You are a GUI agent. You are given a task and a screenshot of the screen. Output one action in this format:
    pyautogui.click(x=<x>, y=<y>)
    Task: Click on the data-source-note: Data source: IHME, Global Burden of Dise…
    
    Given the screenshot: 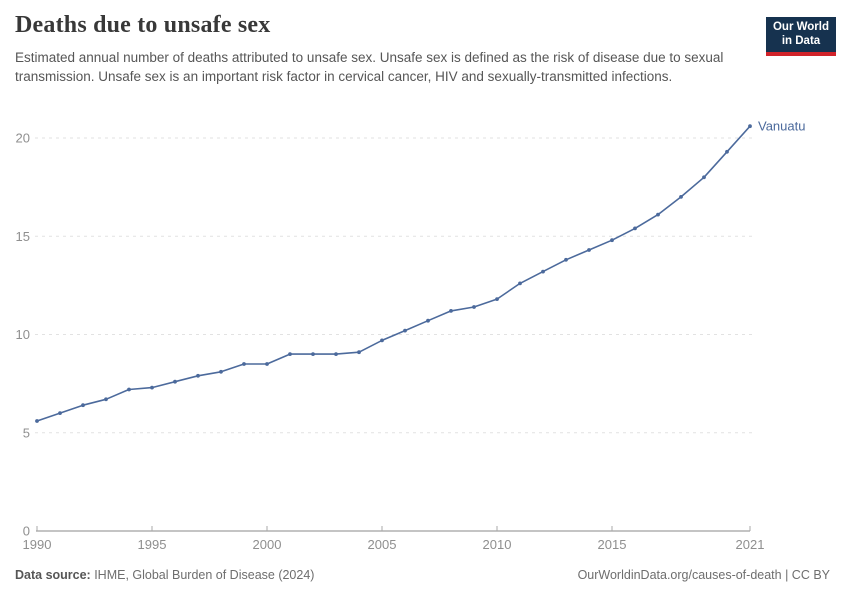 What is the action you would take?
    pyautogui.click(x=164, y=575)
    